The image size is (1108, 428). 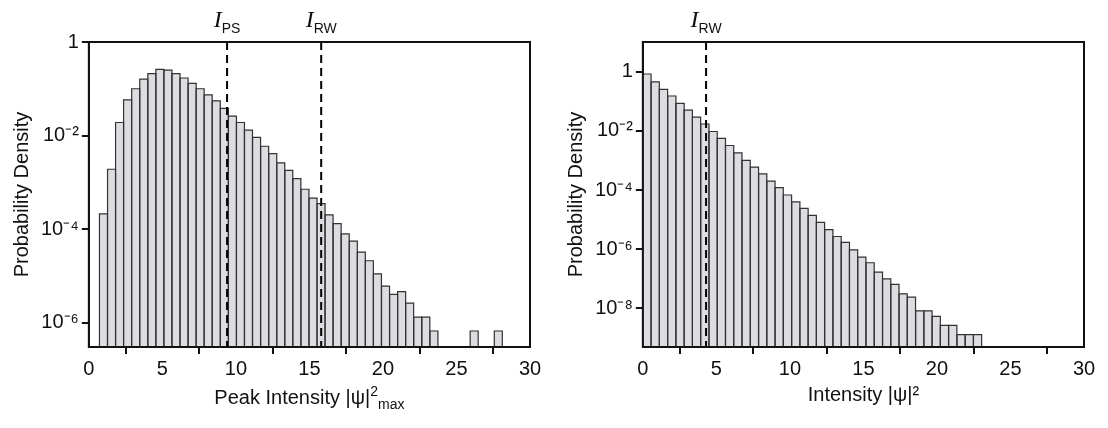 I want to click on y-tick-label: 10⁻⁸, so click(x=614, y=306).